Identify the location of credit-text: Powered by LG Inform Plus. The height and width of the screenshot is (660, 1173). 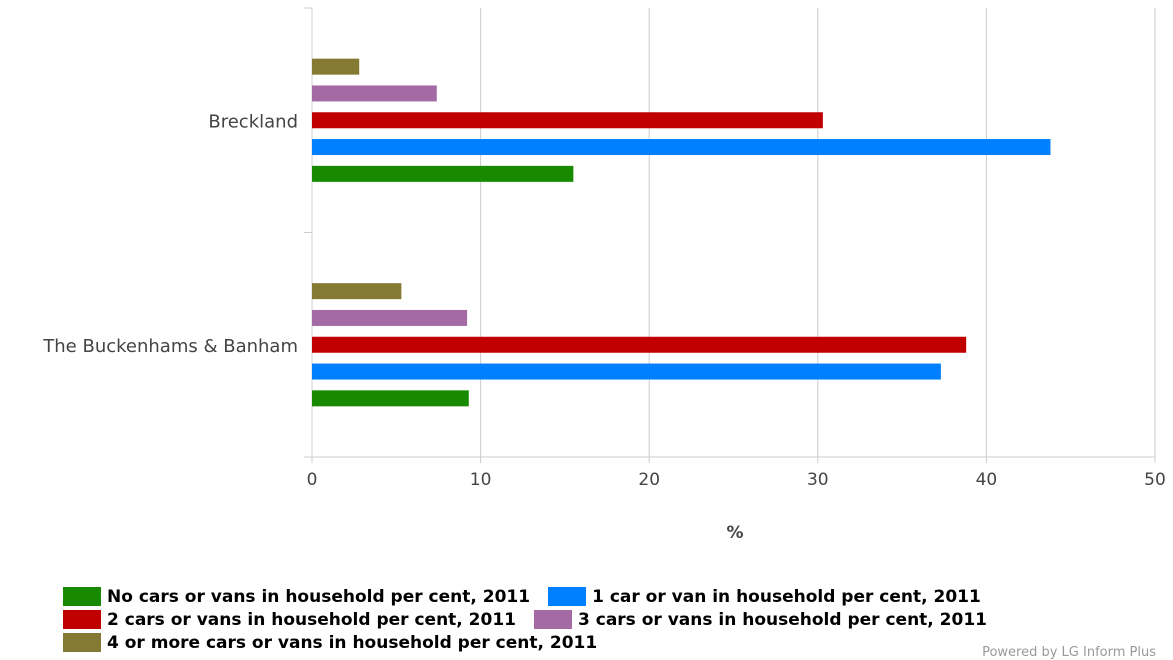
(1069, 652).